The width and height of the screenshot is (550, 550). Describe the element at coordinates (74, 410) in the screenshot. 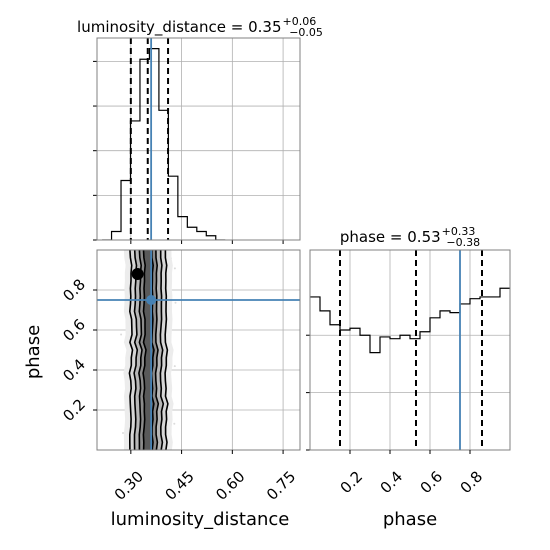

I see `phase-y-tick-label: 0.2` at that location.